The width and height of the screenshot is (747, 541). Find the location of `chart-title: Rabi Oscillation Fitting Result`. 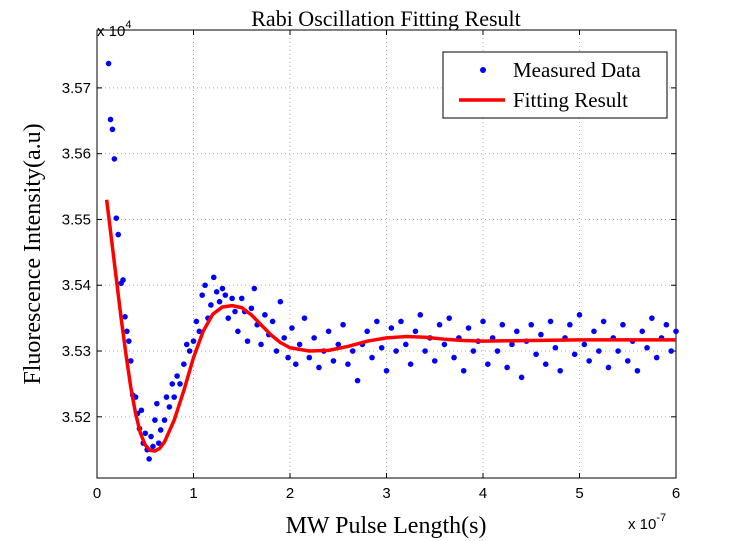

chart-title: Rabi Oscillation Fitting Result is located at coordinates (386, 18).